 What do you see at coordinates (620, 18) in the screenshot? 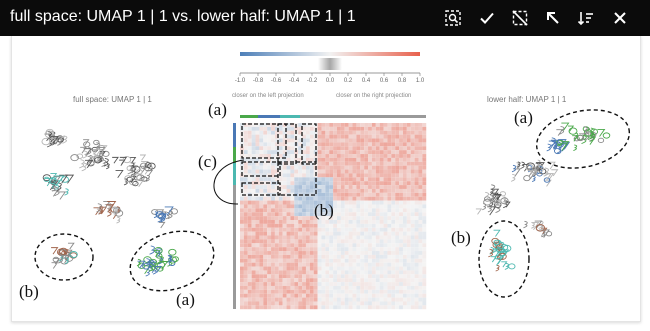
I see `close-icon` at bounding box center [620, 18].